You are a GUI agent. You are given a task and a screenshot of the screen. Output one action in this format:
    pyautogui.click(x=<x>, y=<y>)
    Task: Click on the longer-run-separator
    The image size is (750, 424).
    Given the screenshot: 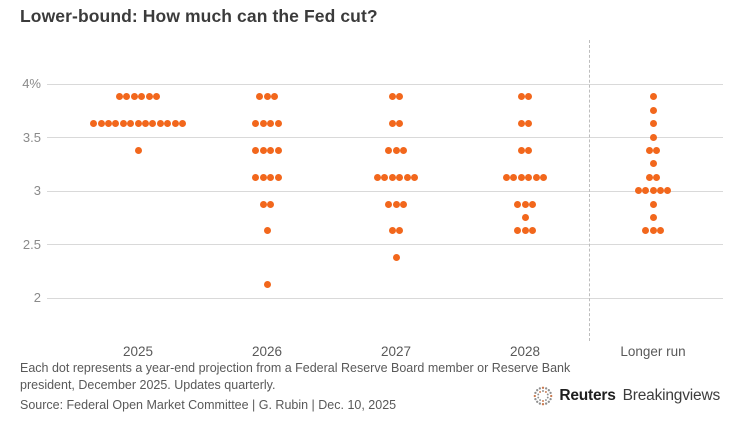 What is the action you would take?
    pyautogui.click(x=589, y=190)
    